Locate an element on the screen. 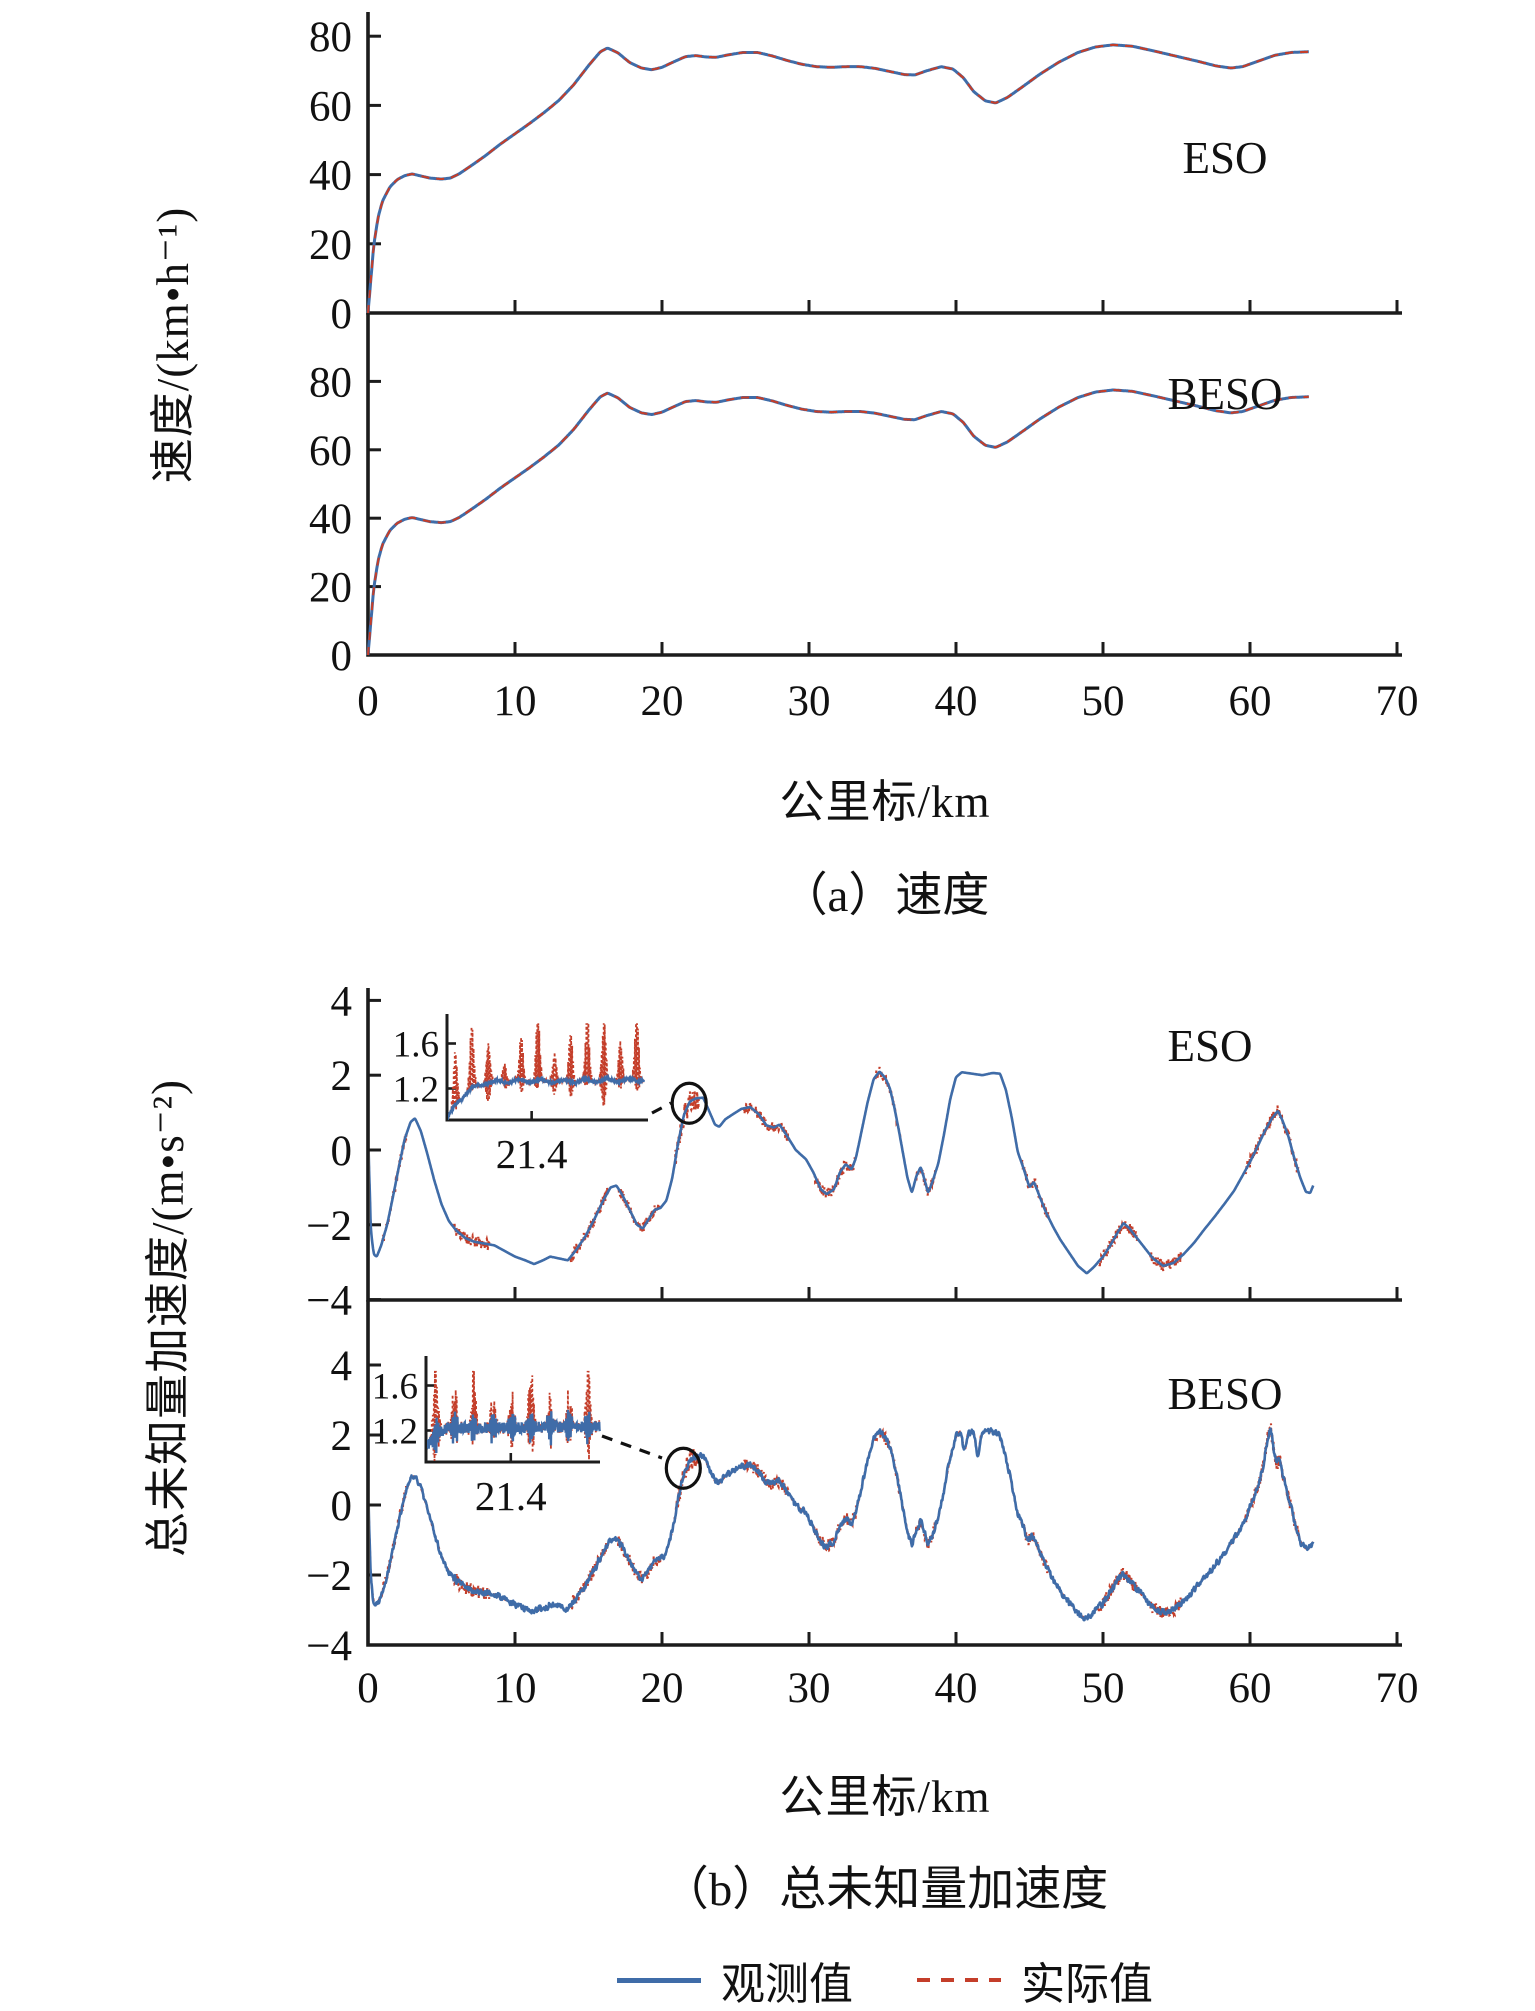 The image size is (1535, 2011). acc-eso-observed-line is located at coordinates (842, 1172).